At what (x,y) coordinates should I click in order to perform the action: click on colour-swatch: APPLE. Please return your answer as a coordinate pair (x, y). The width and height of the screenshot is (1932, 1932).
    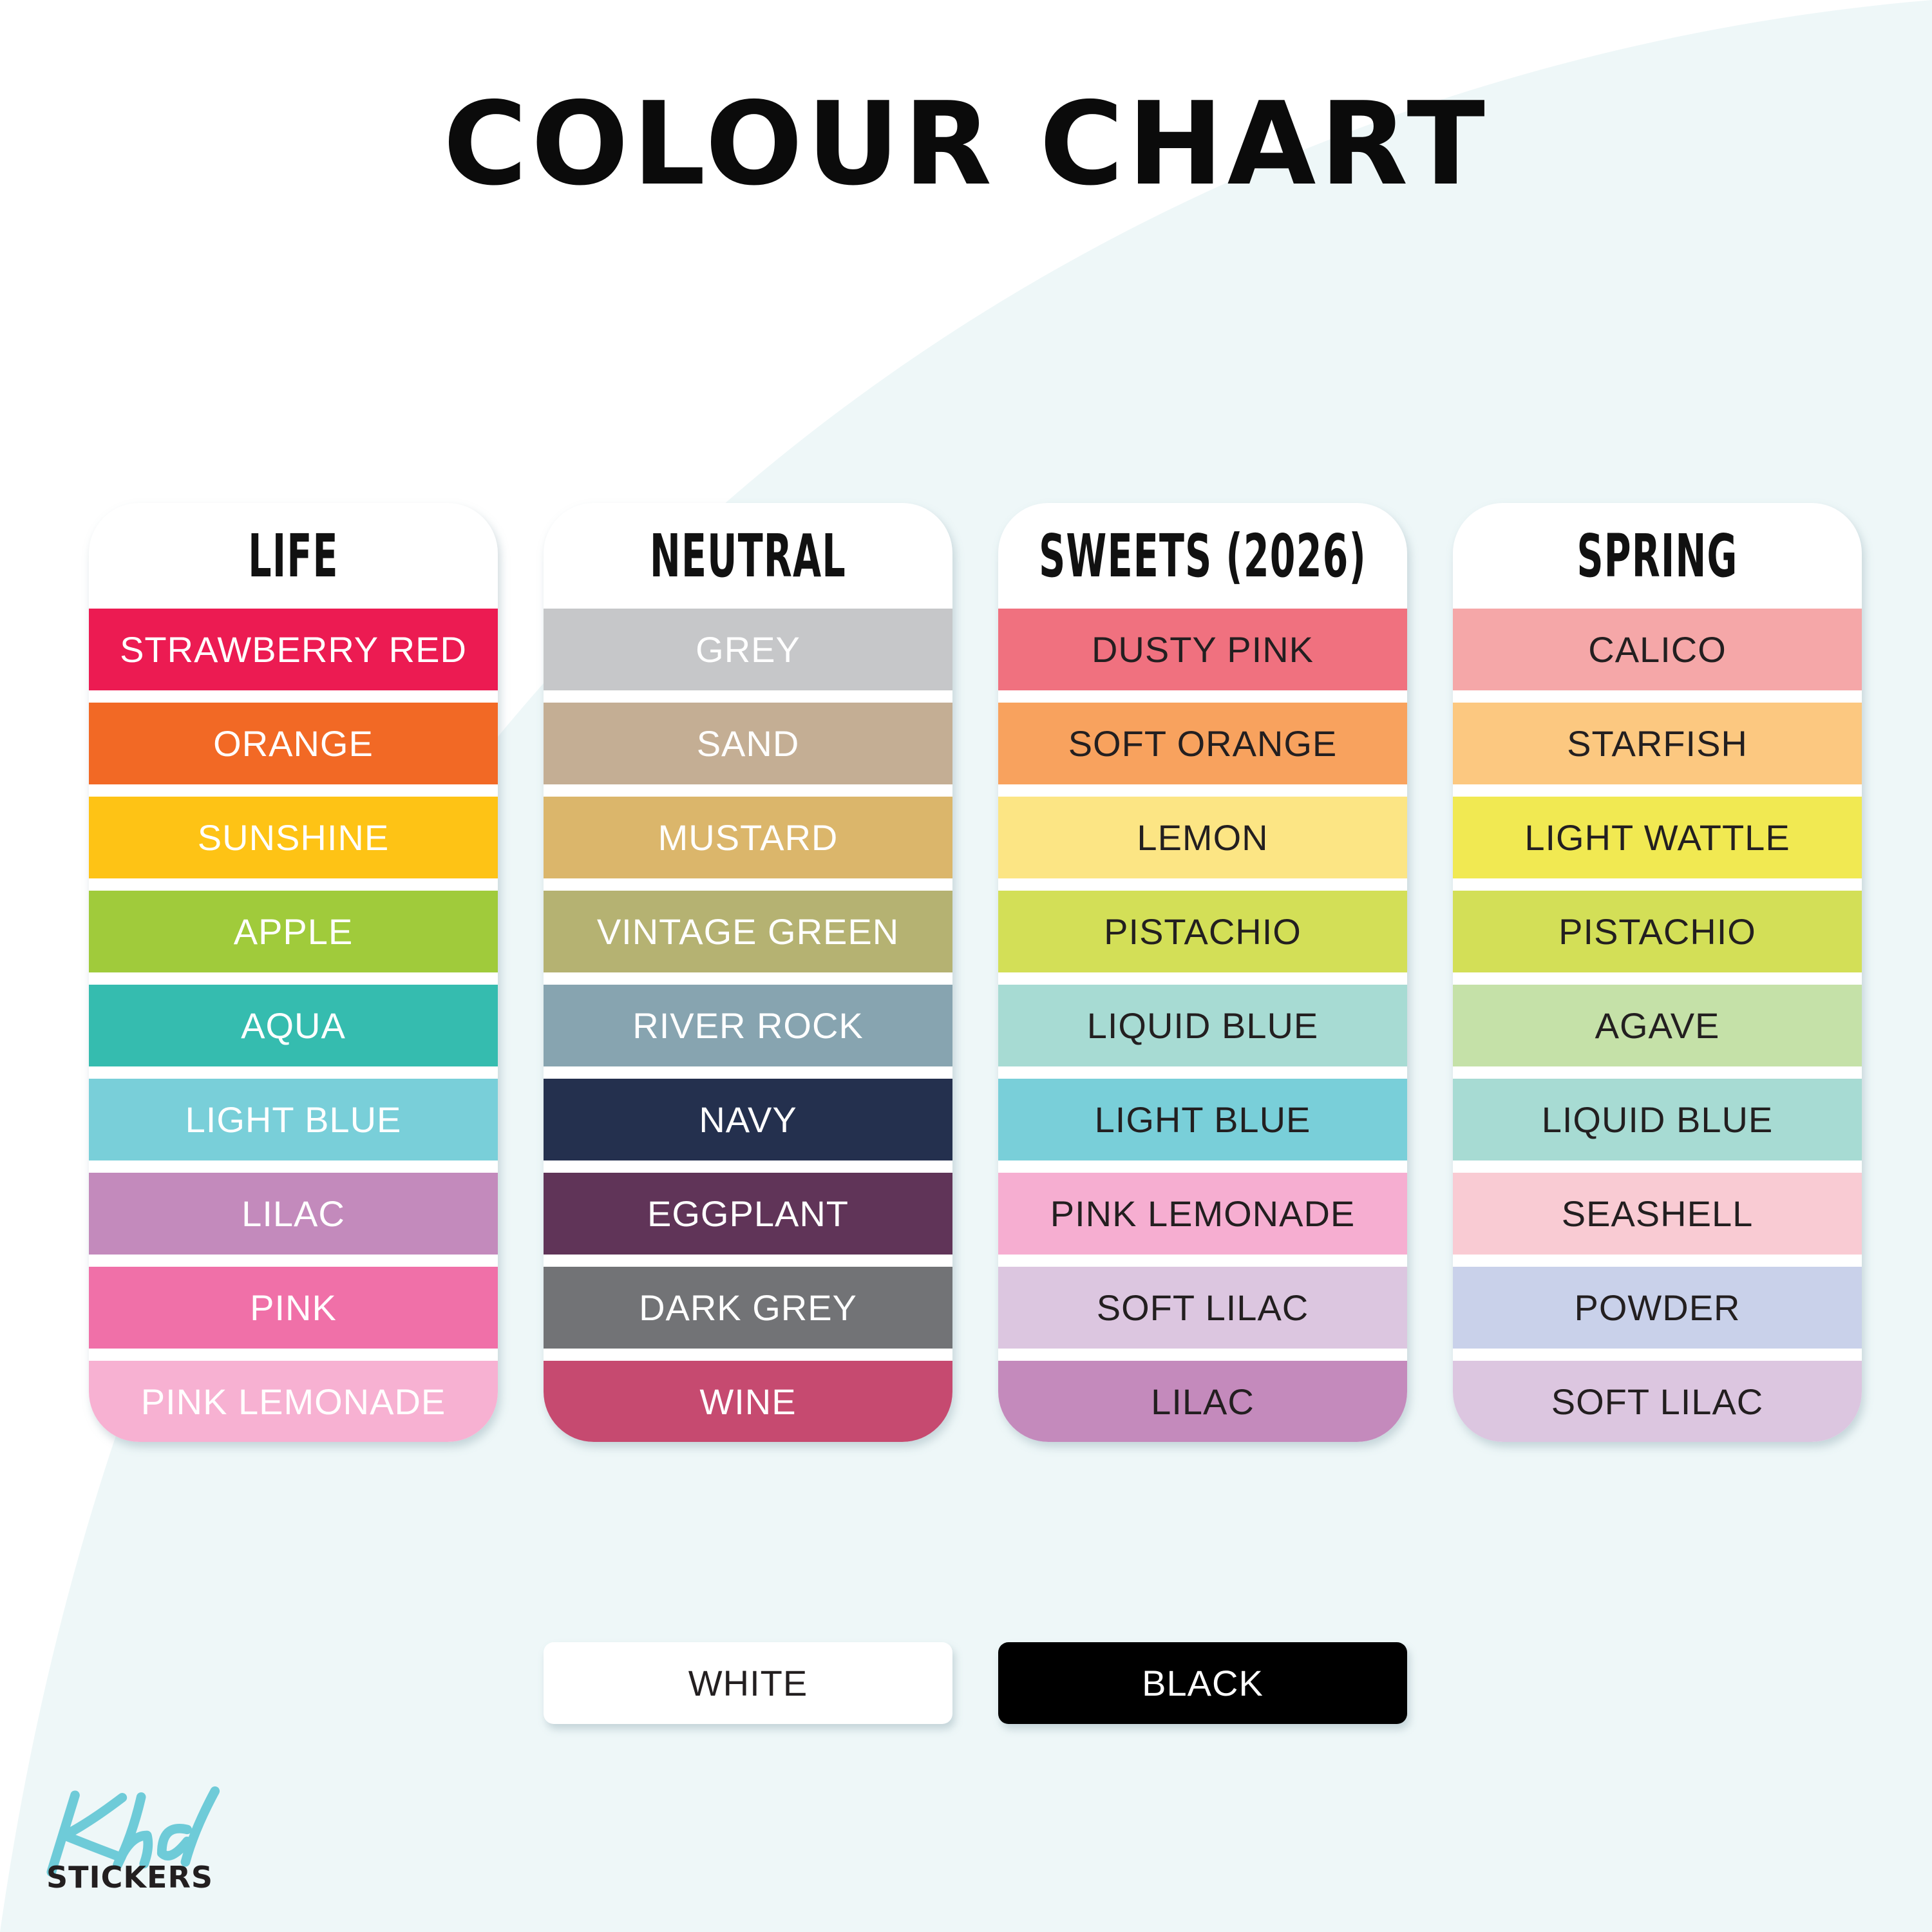
    Looking at the image, I should click on (293, 932).